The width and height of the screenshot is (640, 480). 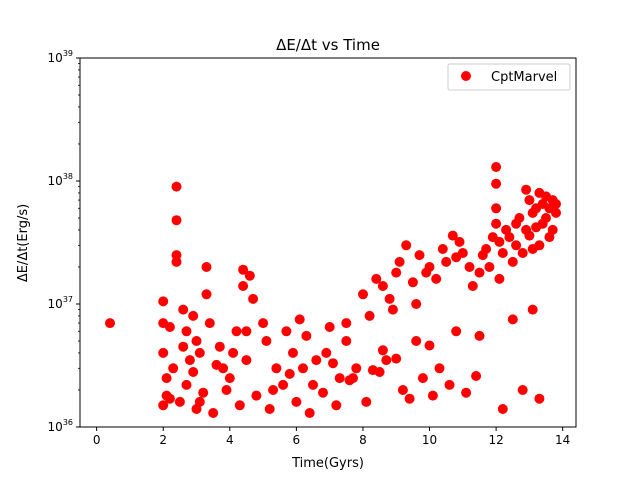 What do you see at coordinates (328, 45) in the screenshot?
I see `chart-title: ΔE/Δt vs Time` at bounding box center [328, 45].